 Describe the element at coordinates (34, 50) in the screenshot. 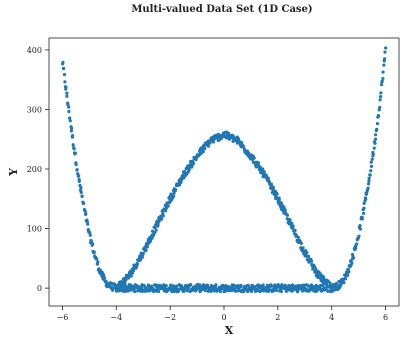

I see `y-tick-label: 400` at that location.